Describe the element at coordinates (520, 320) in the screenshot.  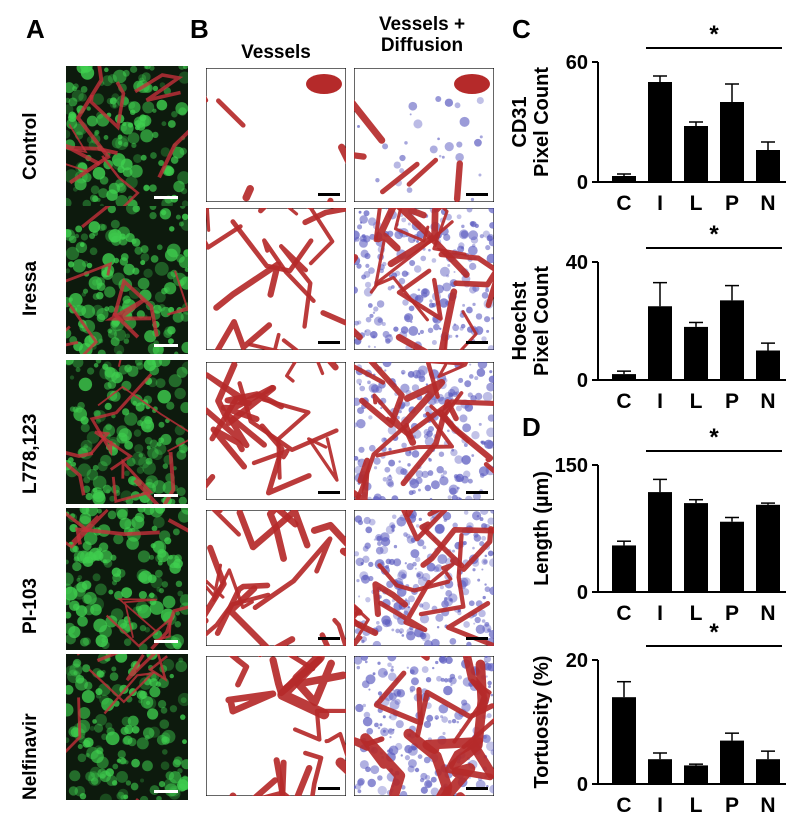
I see `y-axis-label: Hoechst` at that location.